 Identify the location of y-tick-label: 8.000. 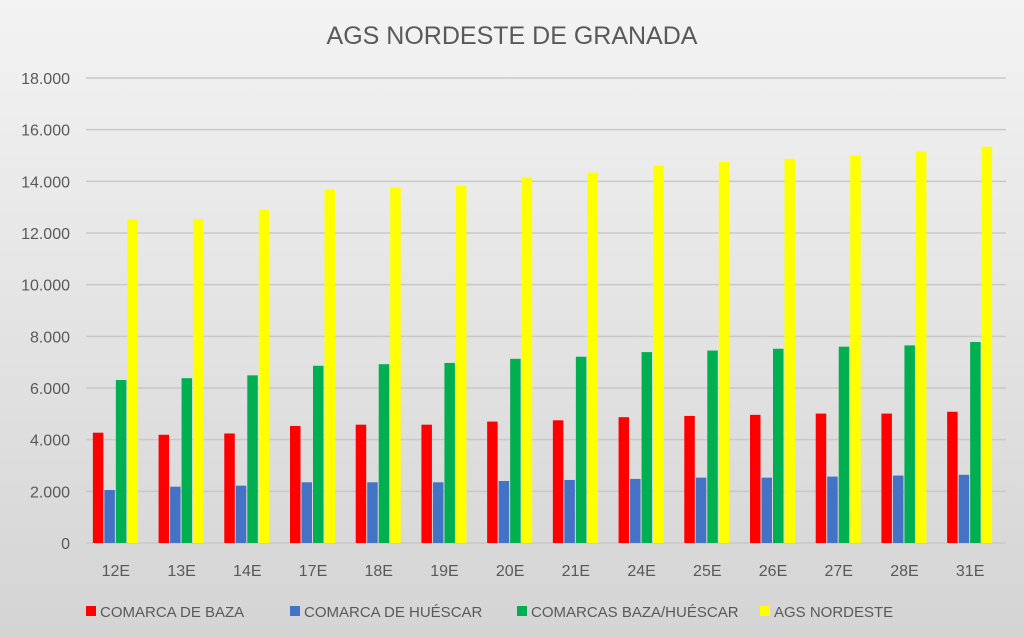
(50, 337).